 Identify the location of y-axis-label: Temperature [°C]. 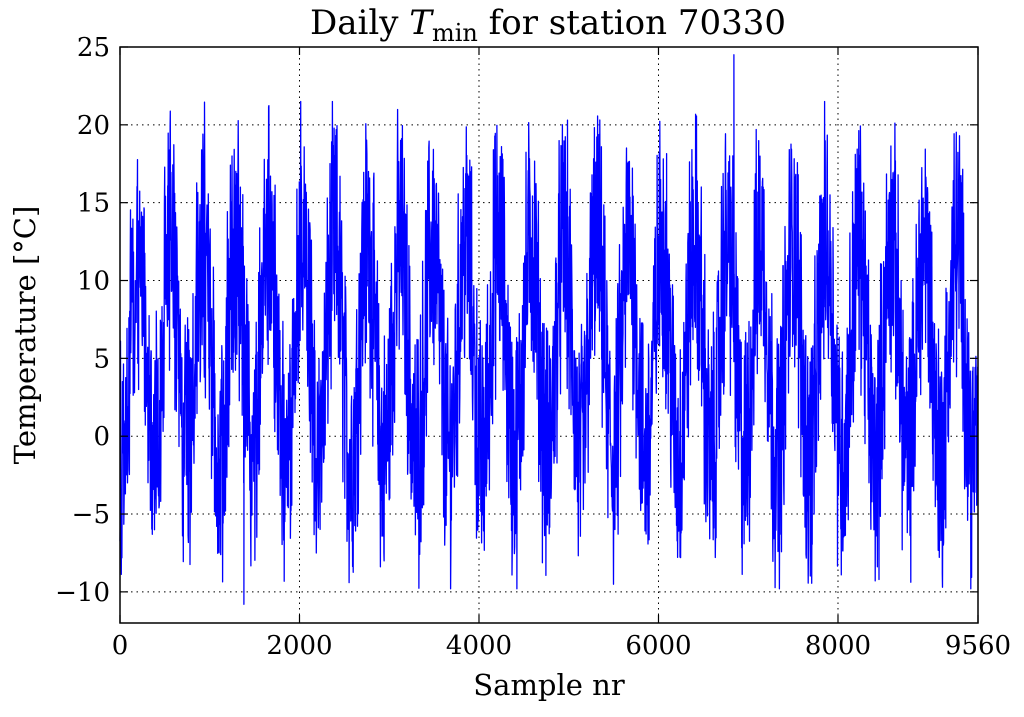
(25, 335).